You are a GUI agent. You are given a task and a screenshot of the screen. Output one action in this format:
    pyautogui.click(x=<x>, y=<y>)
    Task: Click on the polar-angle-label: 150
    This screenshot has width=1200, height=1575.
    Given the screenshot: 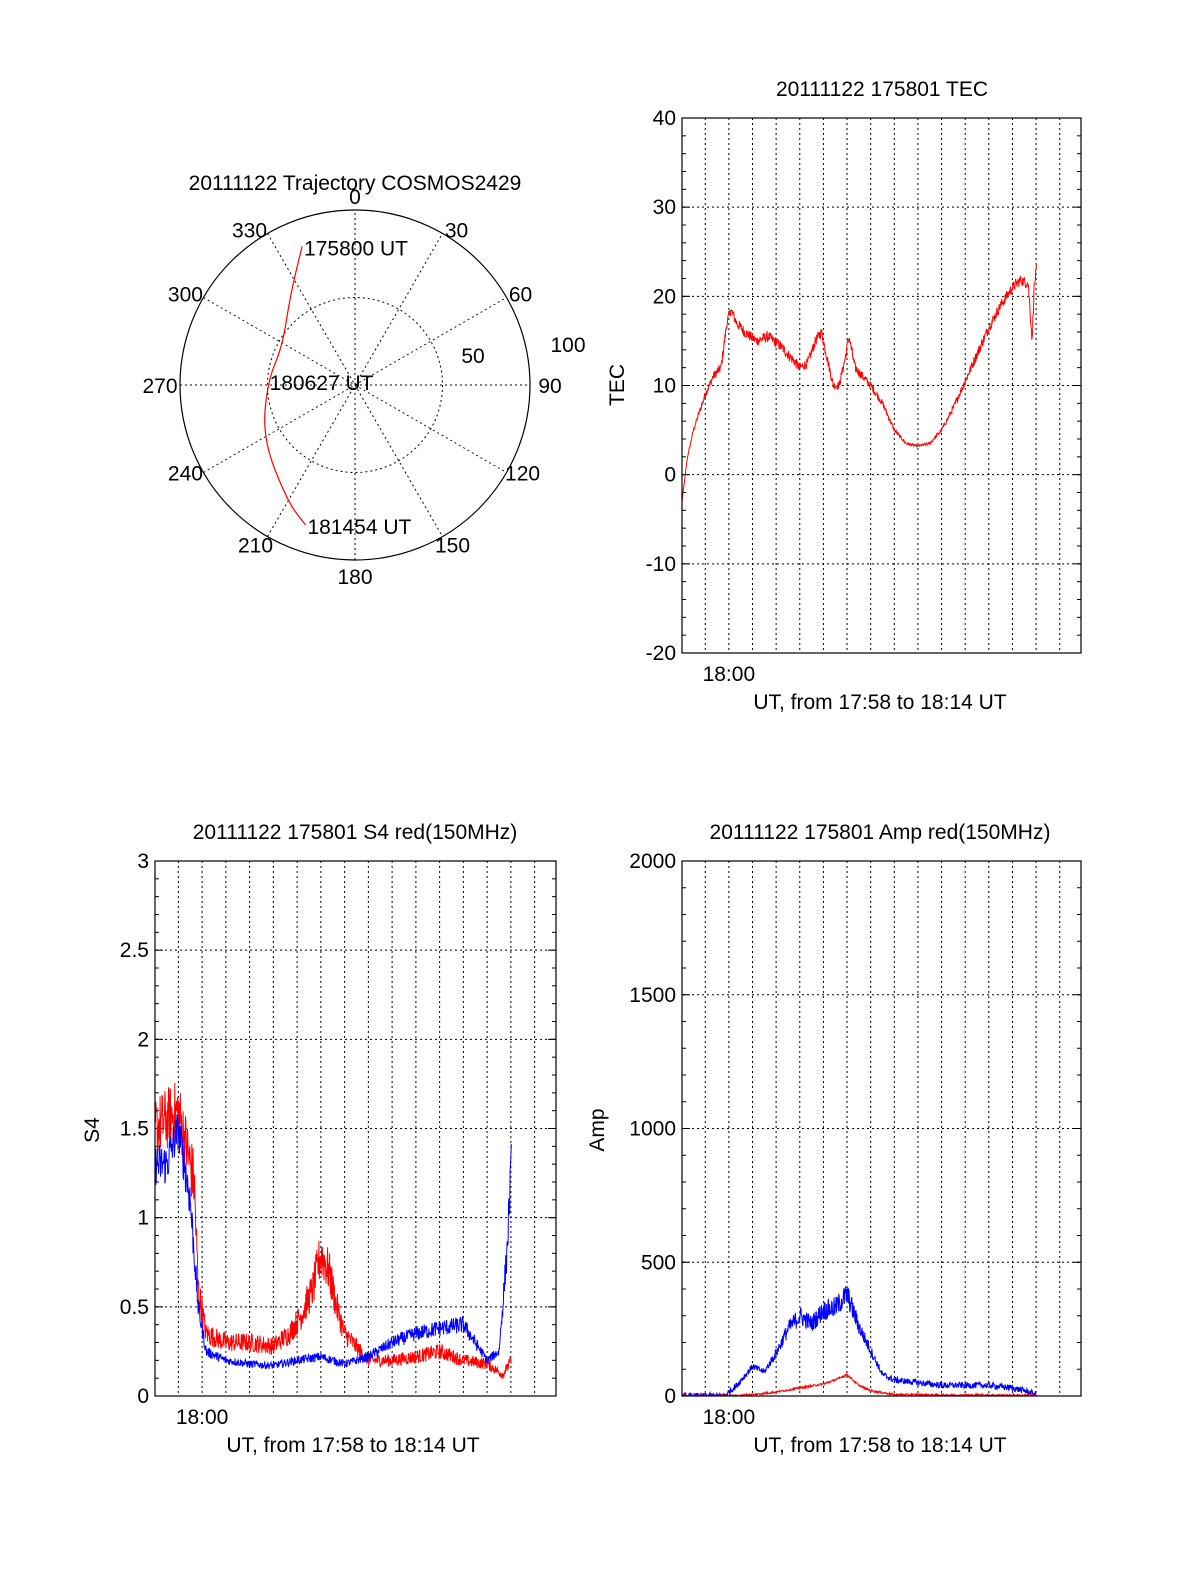 What is the action you would take?
    pyautogui.click(x=452, y=546)
    